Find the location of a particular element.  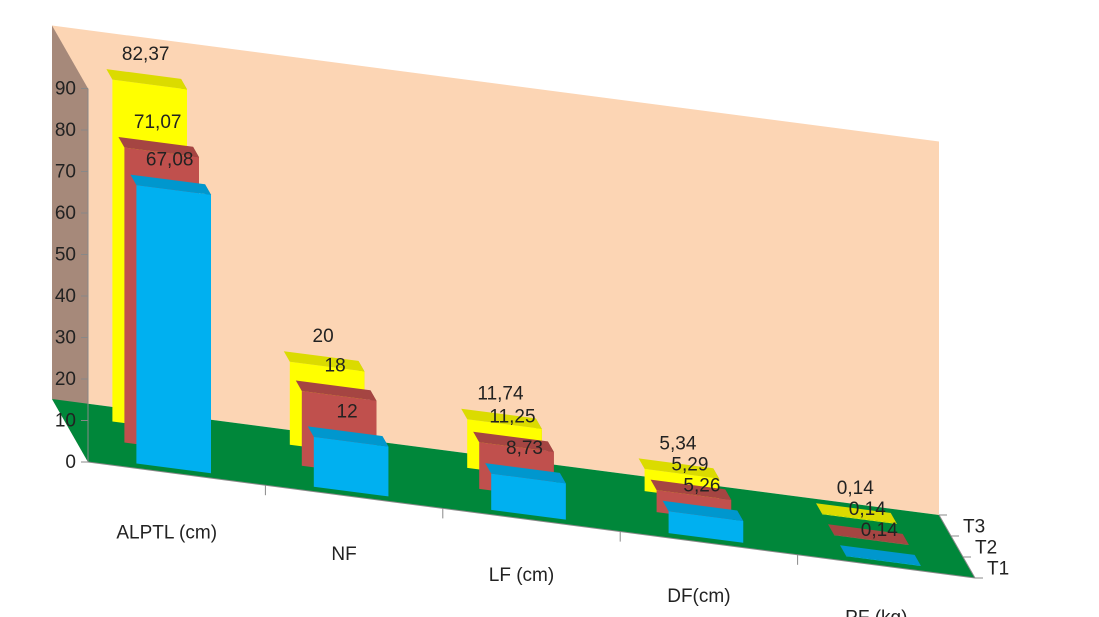

data-label: 5,26 is located at coordinates (701, 486).